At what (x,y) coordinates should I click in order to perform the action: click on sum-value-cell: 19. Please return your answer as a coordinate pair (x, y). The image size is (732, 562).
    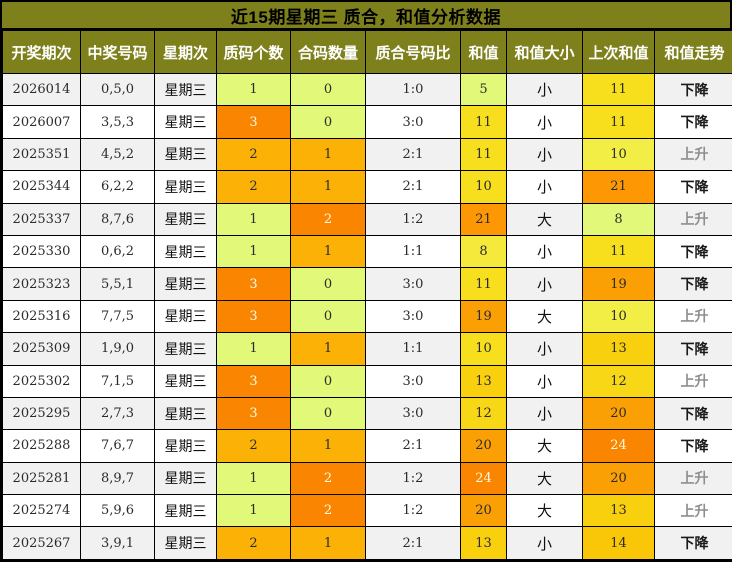
    Looking at the image, I should click on (483, 316).